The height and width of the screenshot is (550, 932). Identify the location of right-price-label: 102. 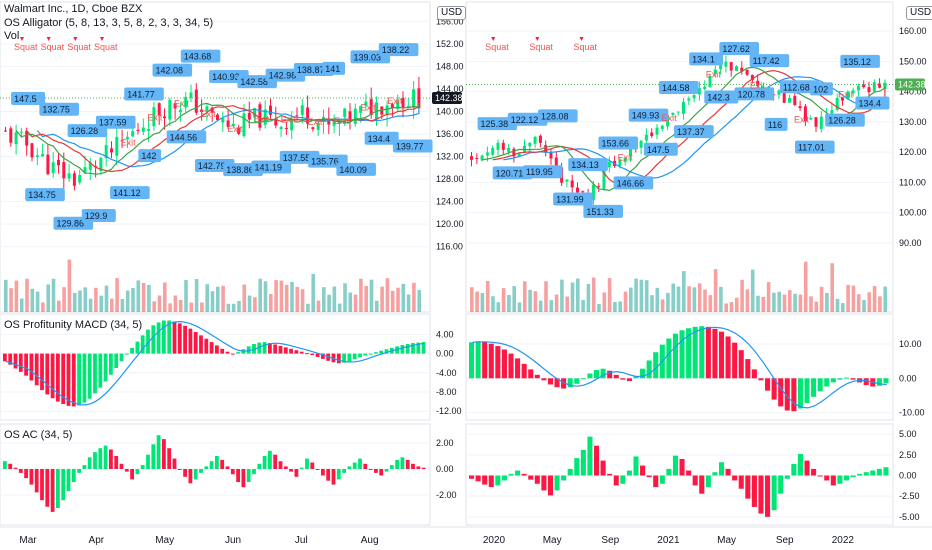
(820, 89).